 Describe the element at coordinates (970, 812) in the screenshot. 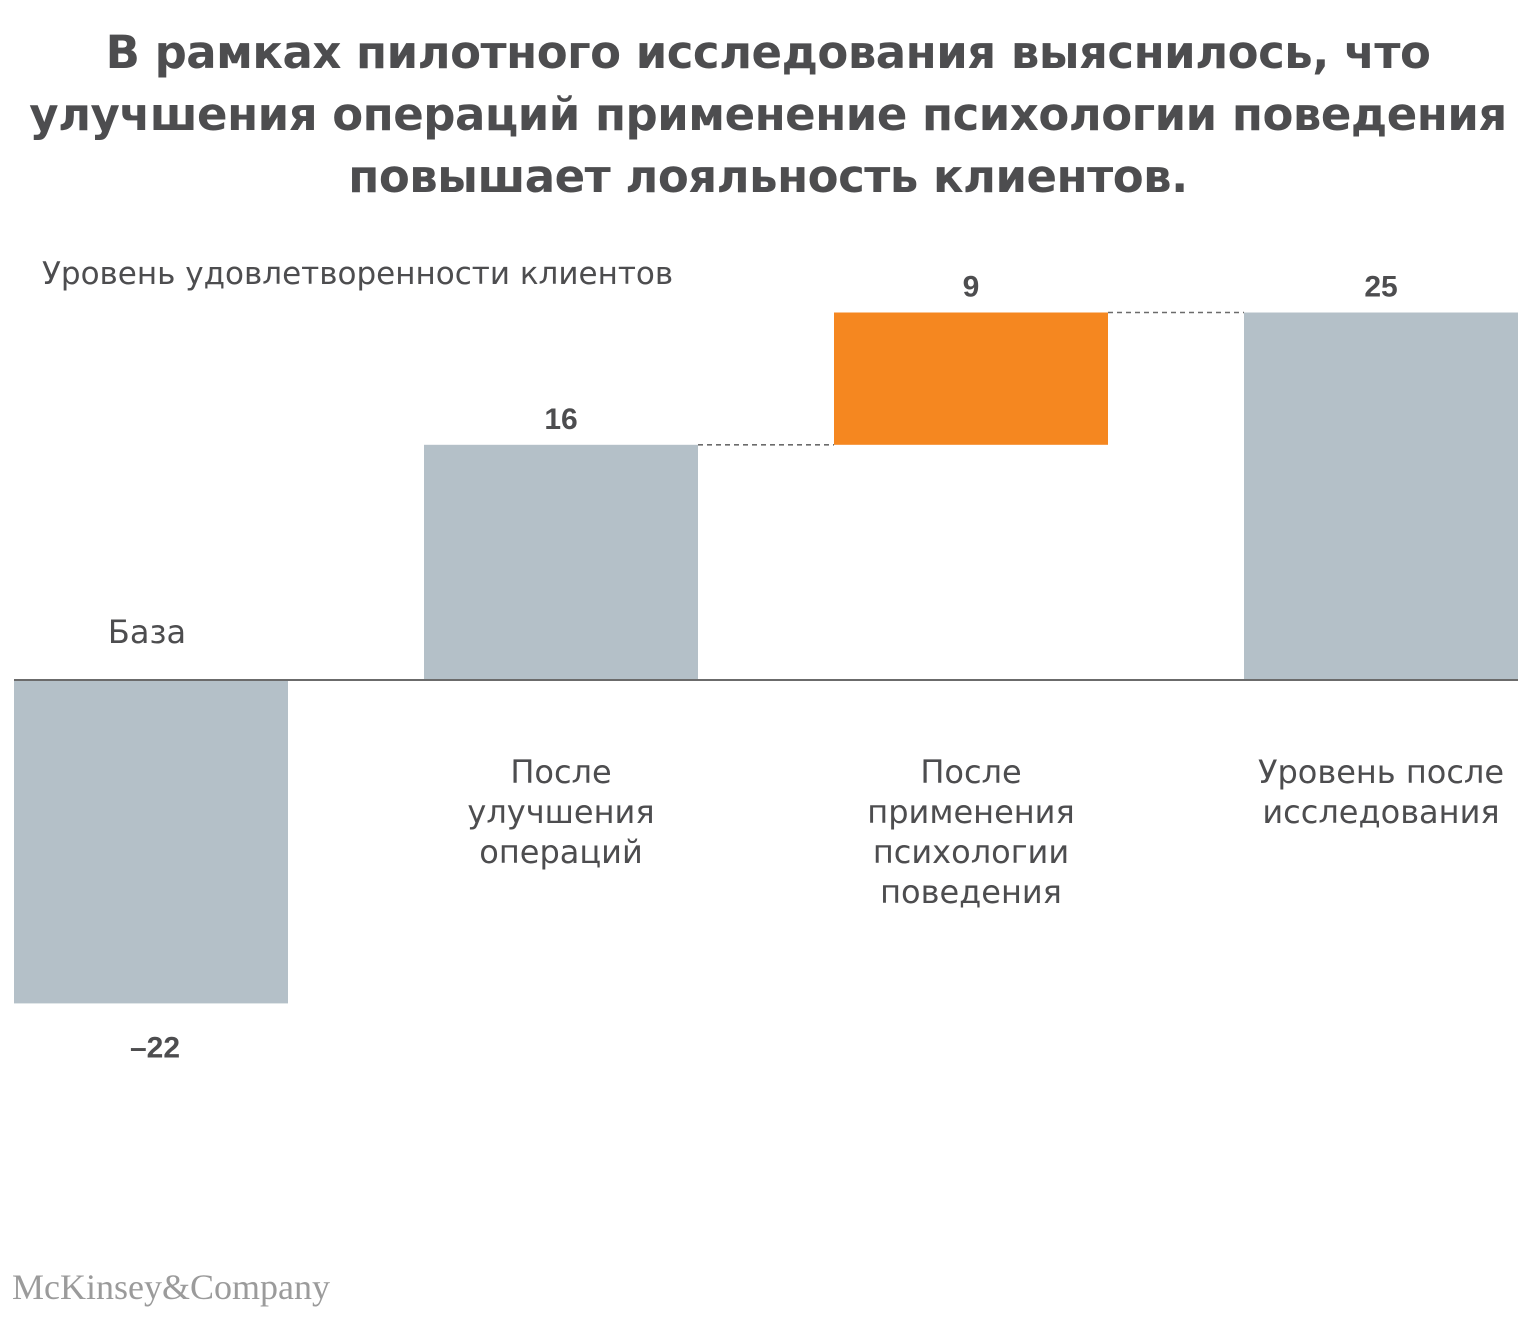

I see `category-label-line: применения` at that location.